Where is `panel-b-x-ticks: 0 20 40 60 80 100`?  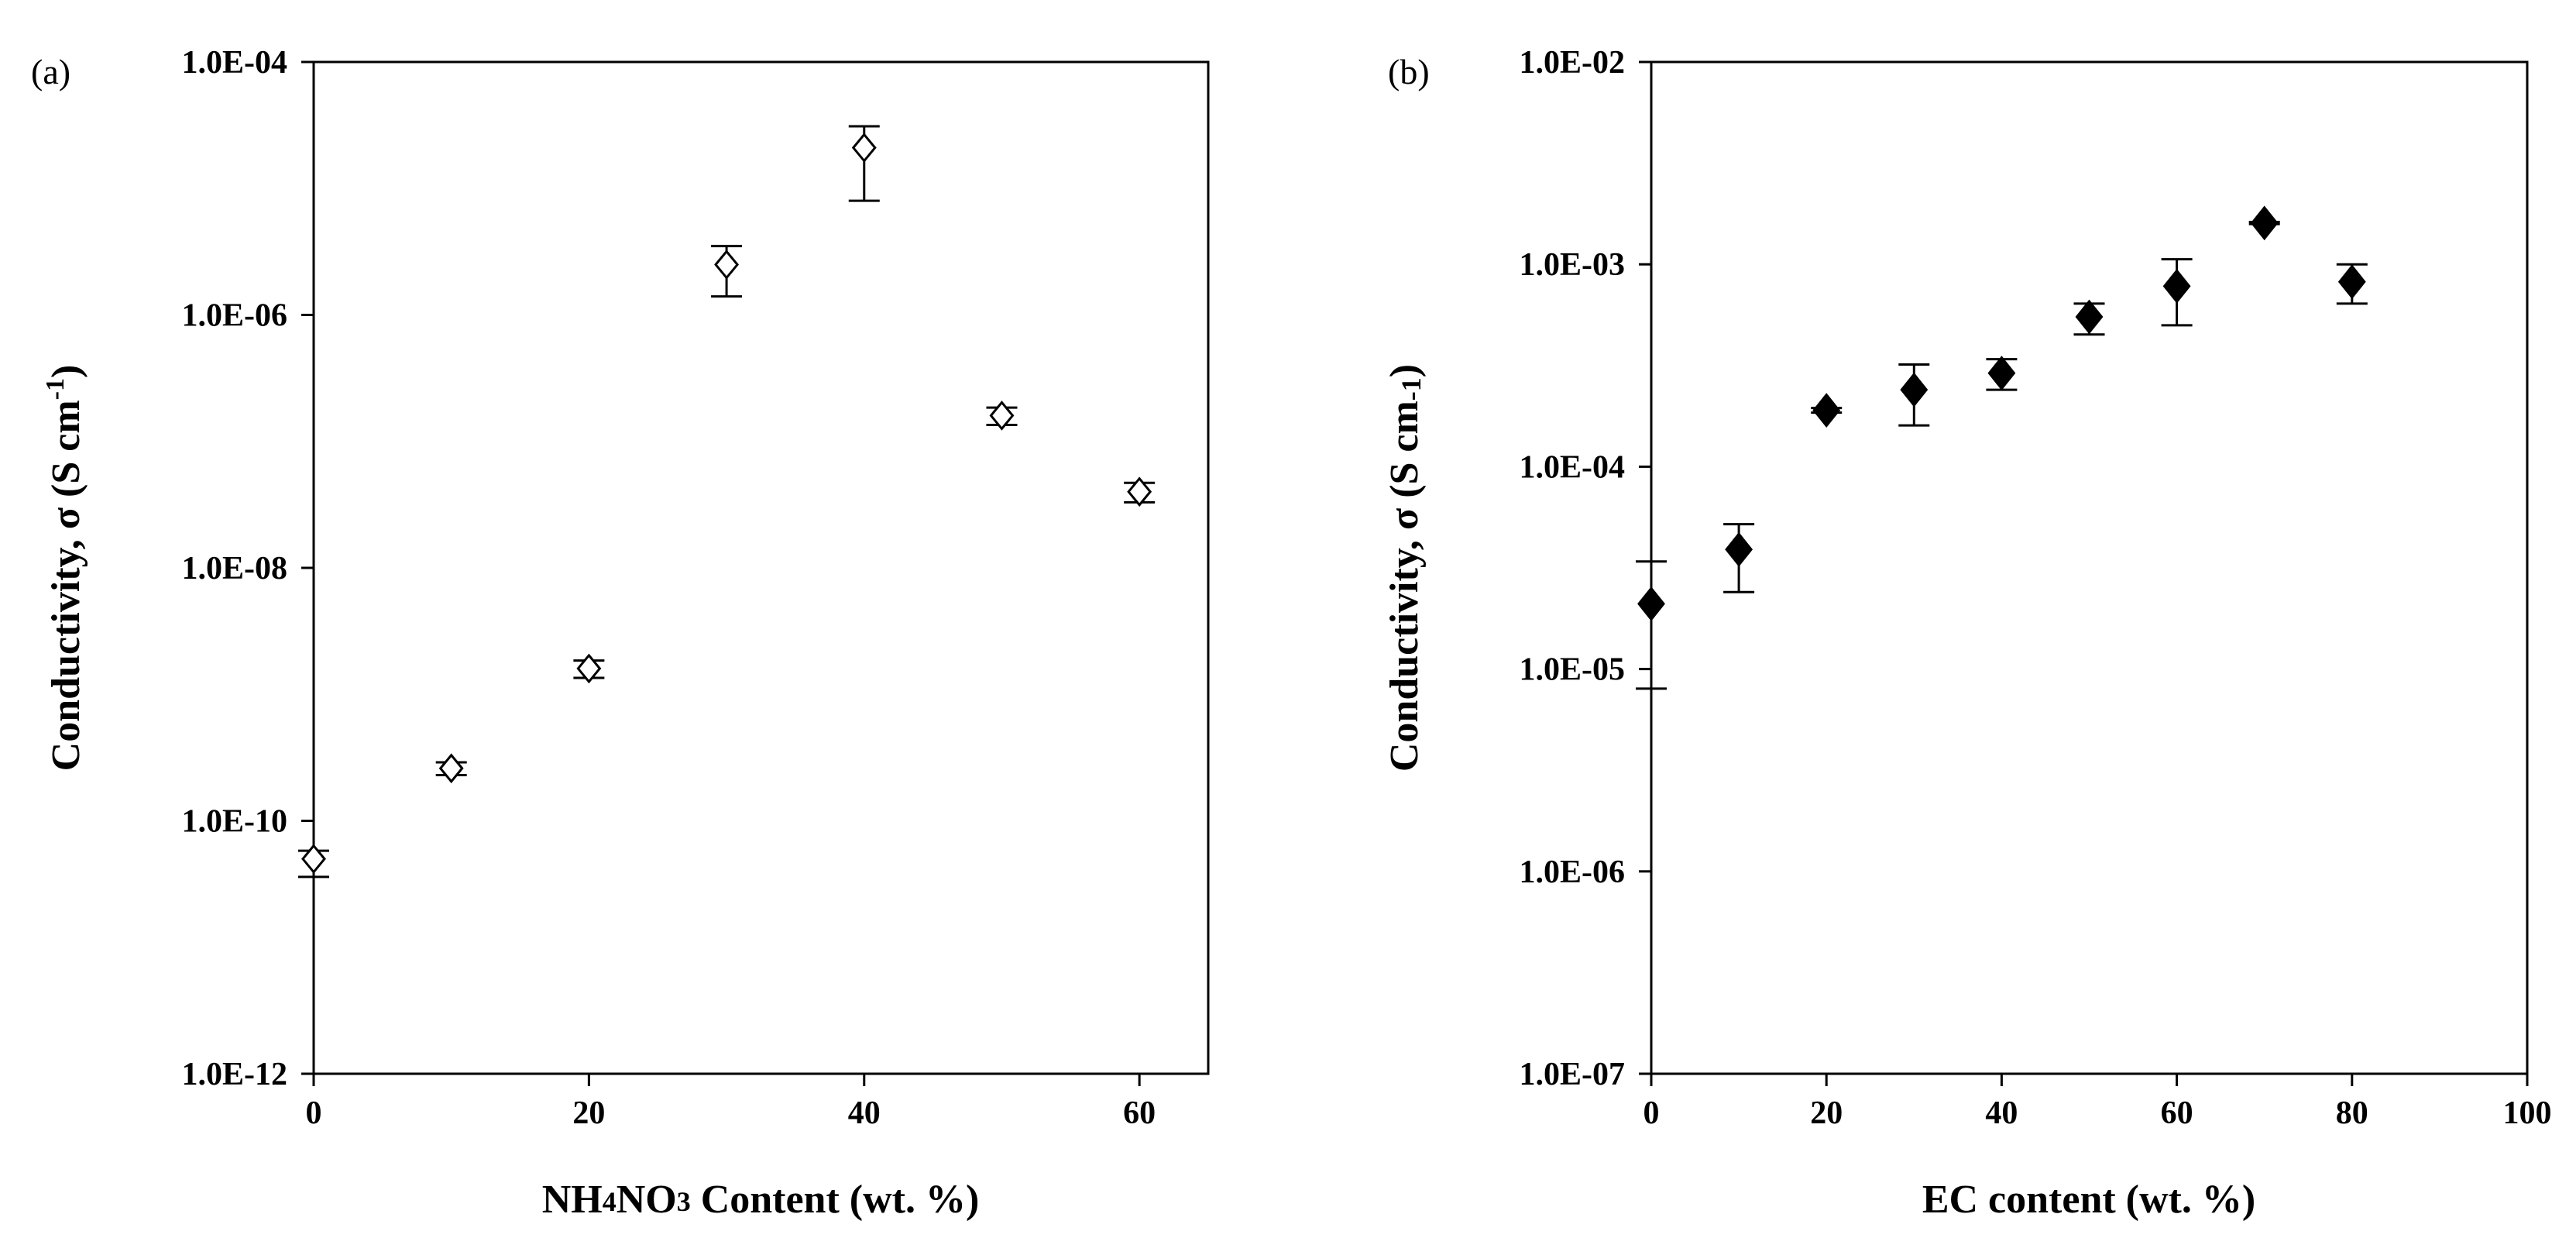 panel-b-x-ticks: 0 20 40 60 80 100 is located at coordinates (2097, 1102).